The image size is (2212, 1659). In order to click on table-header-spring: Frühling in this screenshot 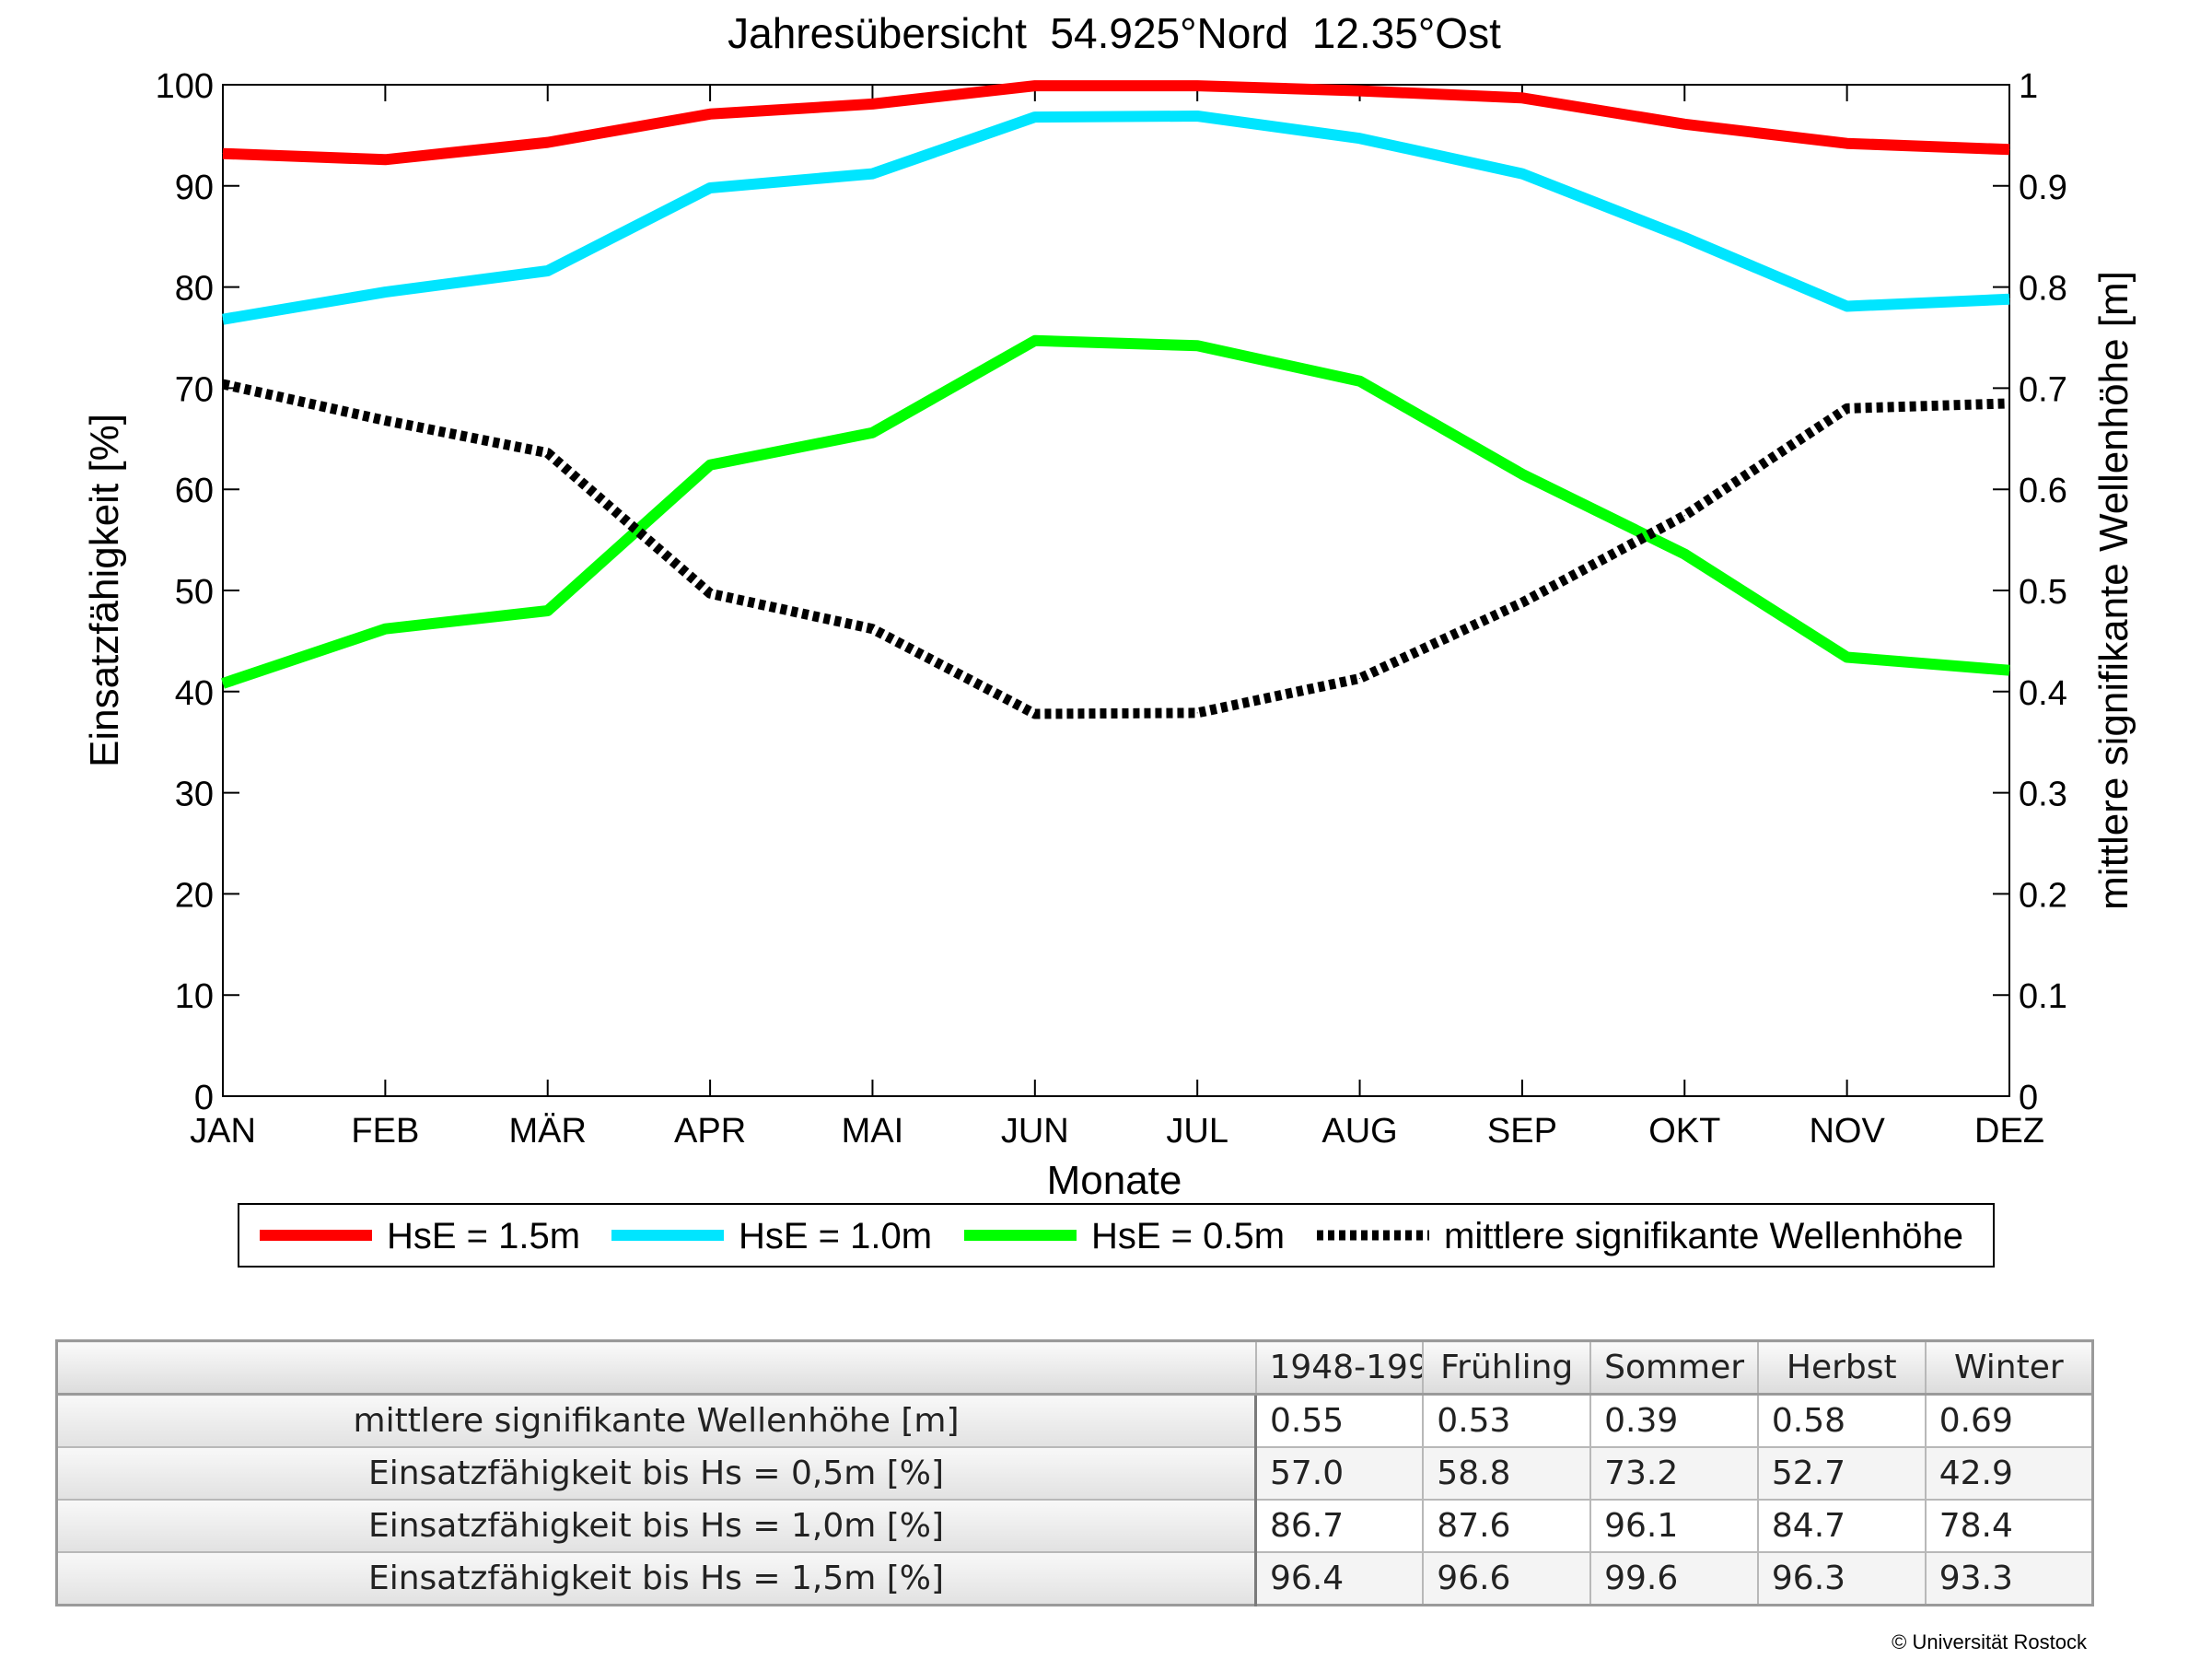, I will do `click(1507, 1367)`.